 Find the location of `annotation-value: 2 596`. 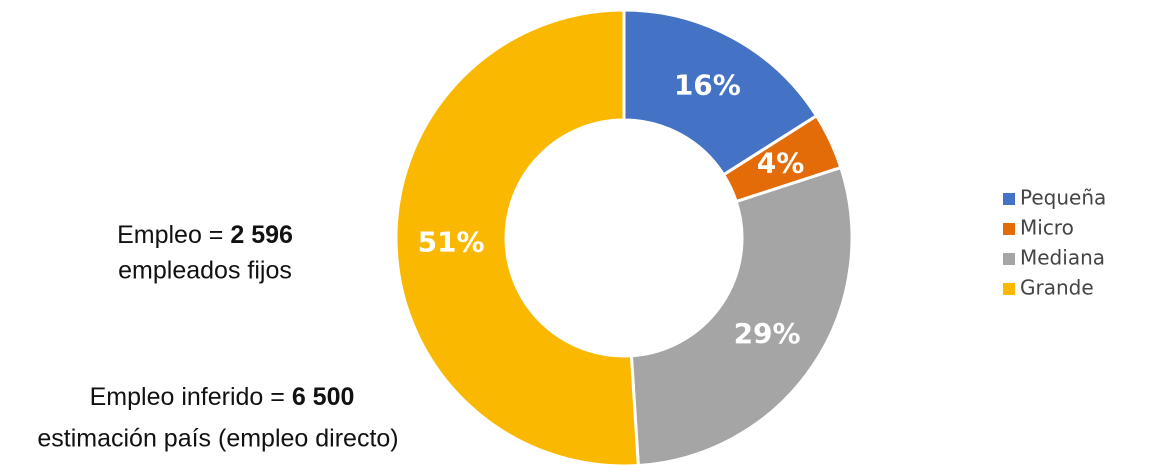

annotation-value: 2 596 is located at coordinates (261, 235).